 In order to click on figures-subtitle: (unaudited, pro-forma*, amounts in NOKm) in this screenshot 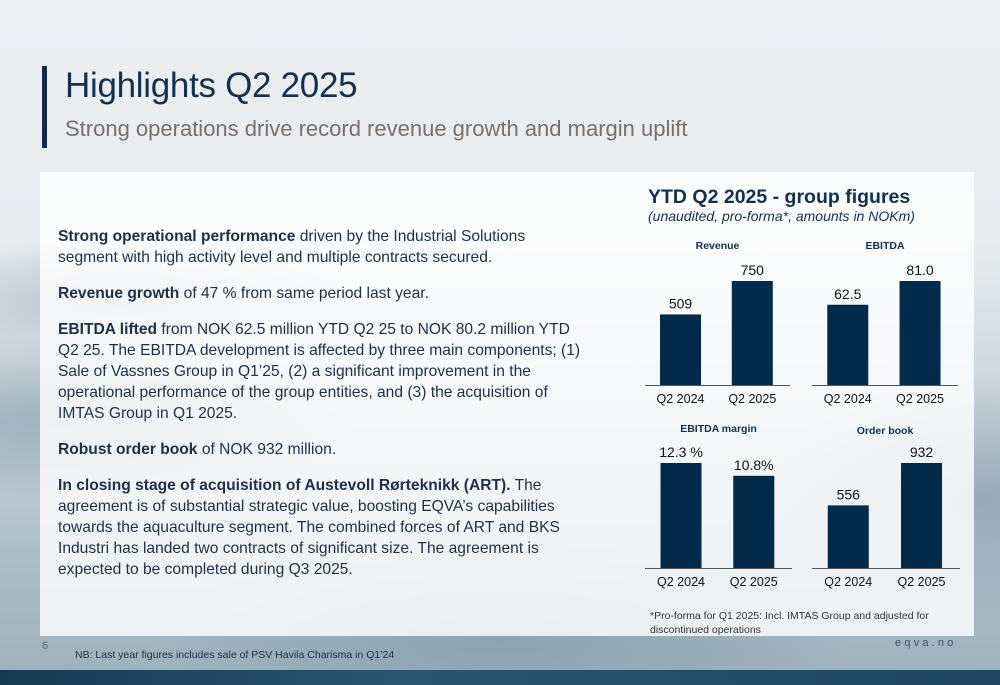, I will do `click(781, 216)`.